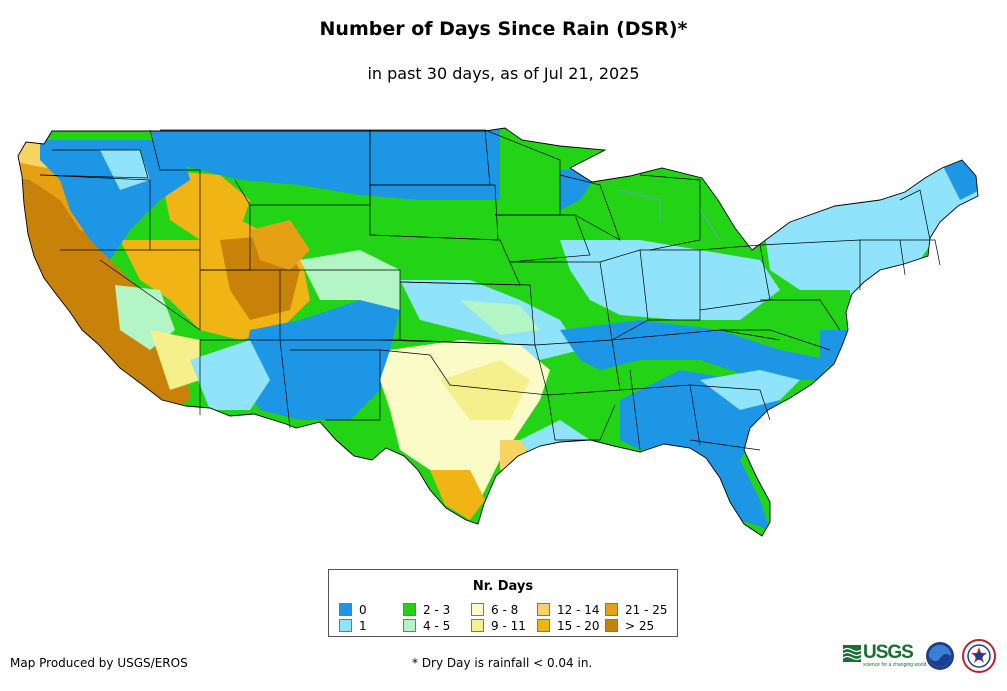  Describe the element at coordinates (629, 626) in the screenshot. I see `legend-item-gt-25: > 25` at that location.